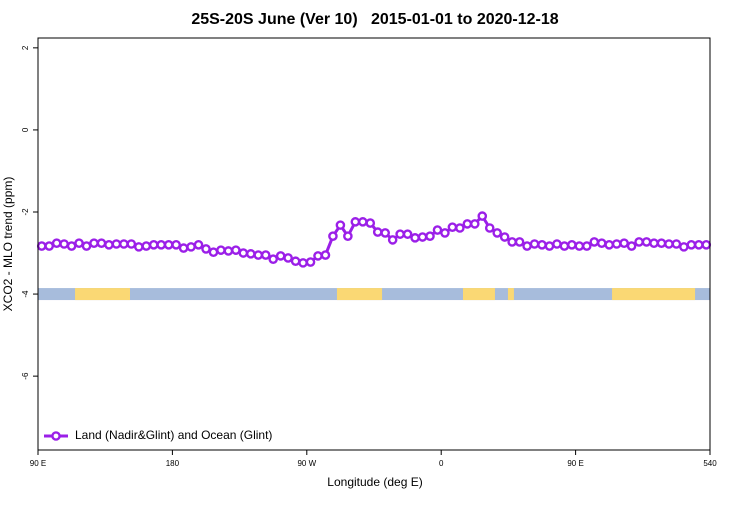  What do you see at coordinates (56, 436) in the screenshot?
I see `legend-marker` at bounding box center [56, 436].